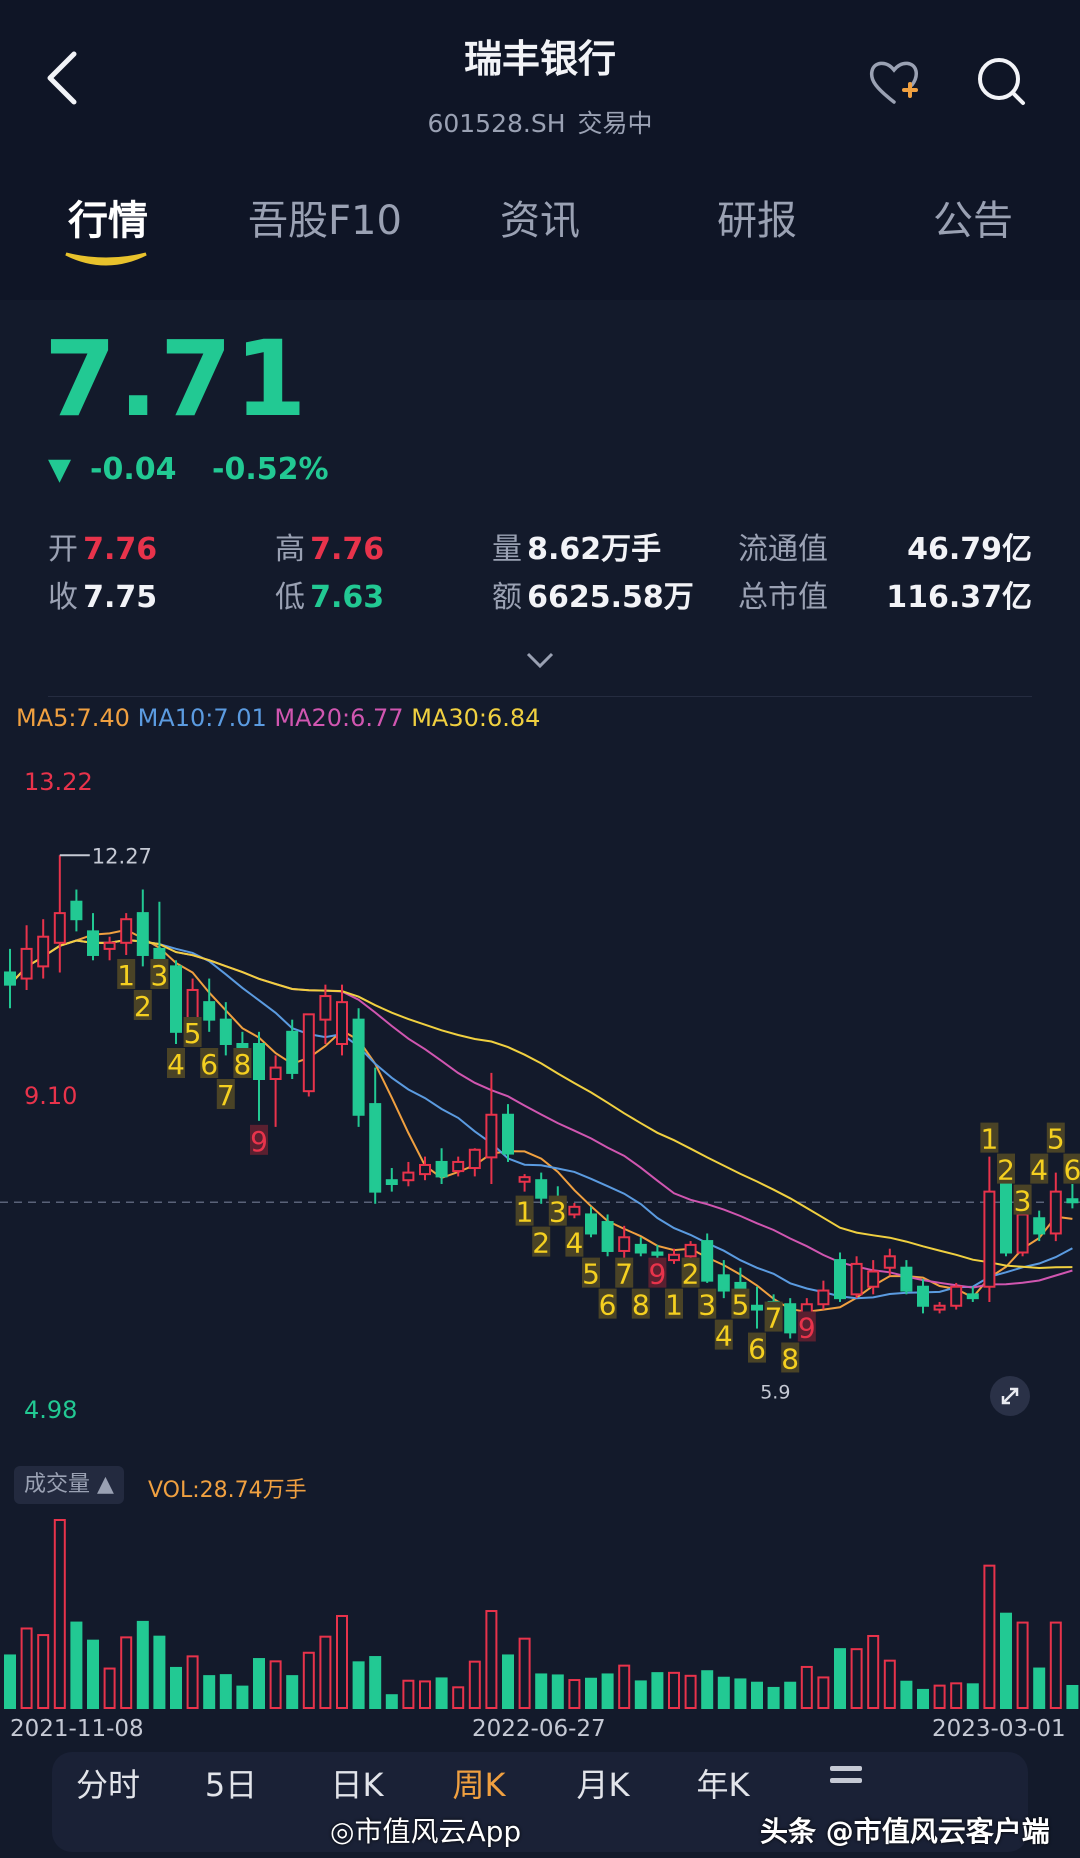 Image resolution: width=1080 pixels, height=1858 pixels. I want to click on back-button, so click(65, 78).